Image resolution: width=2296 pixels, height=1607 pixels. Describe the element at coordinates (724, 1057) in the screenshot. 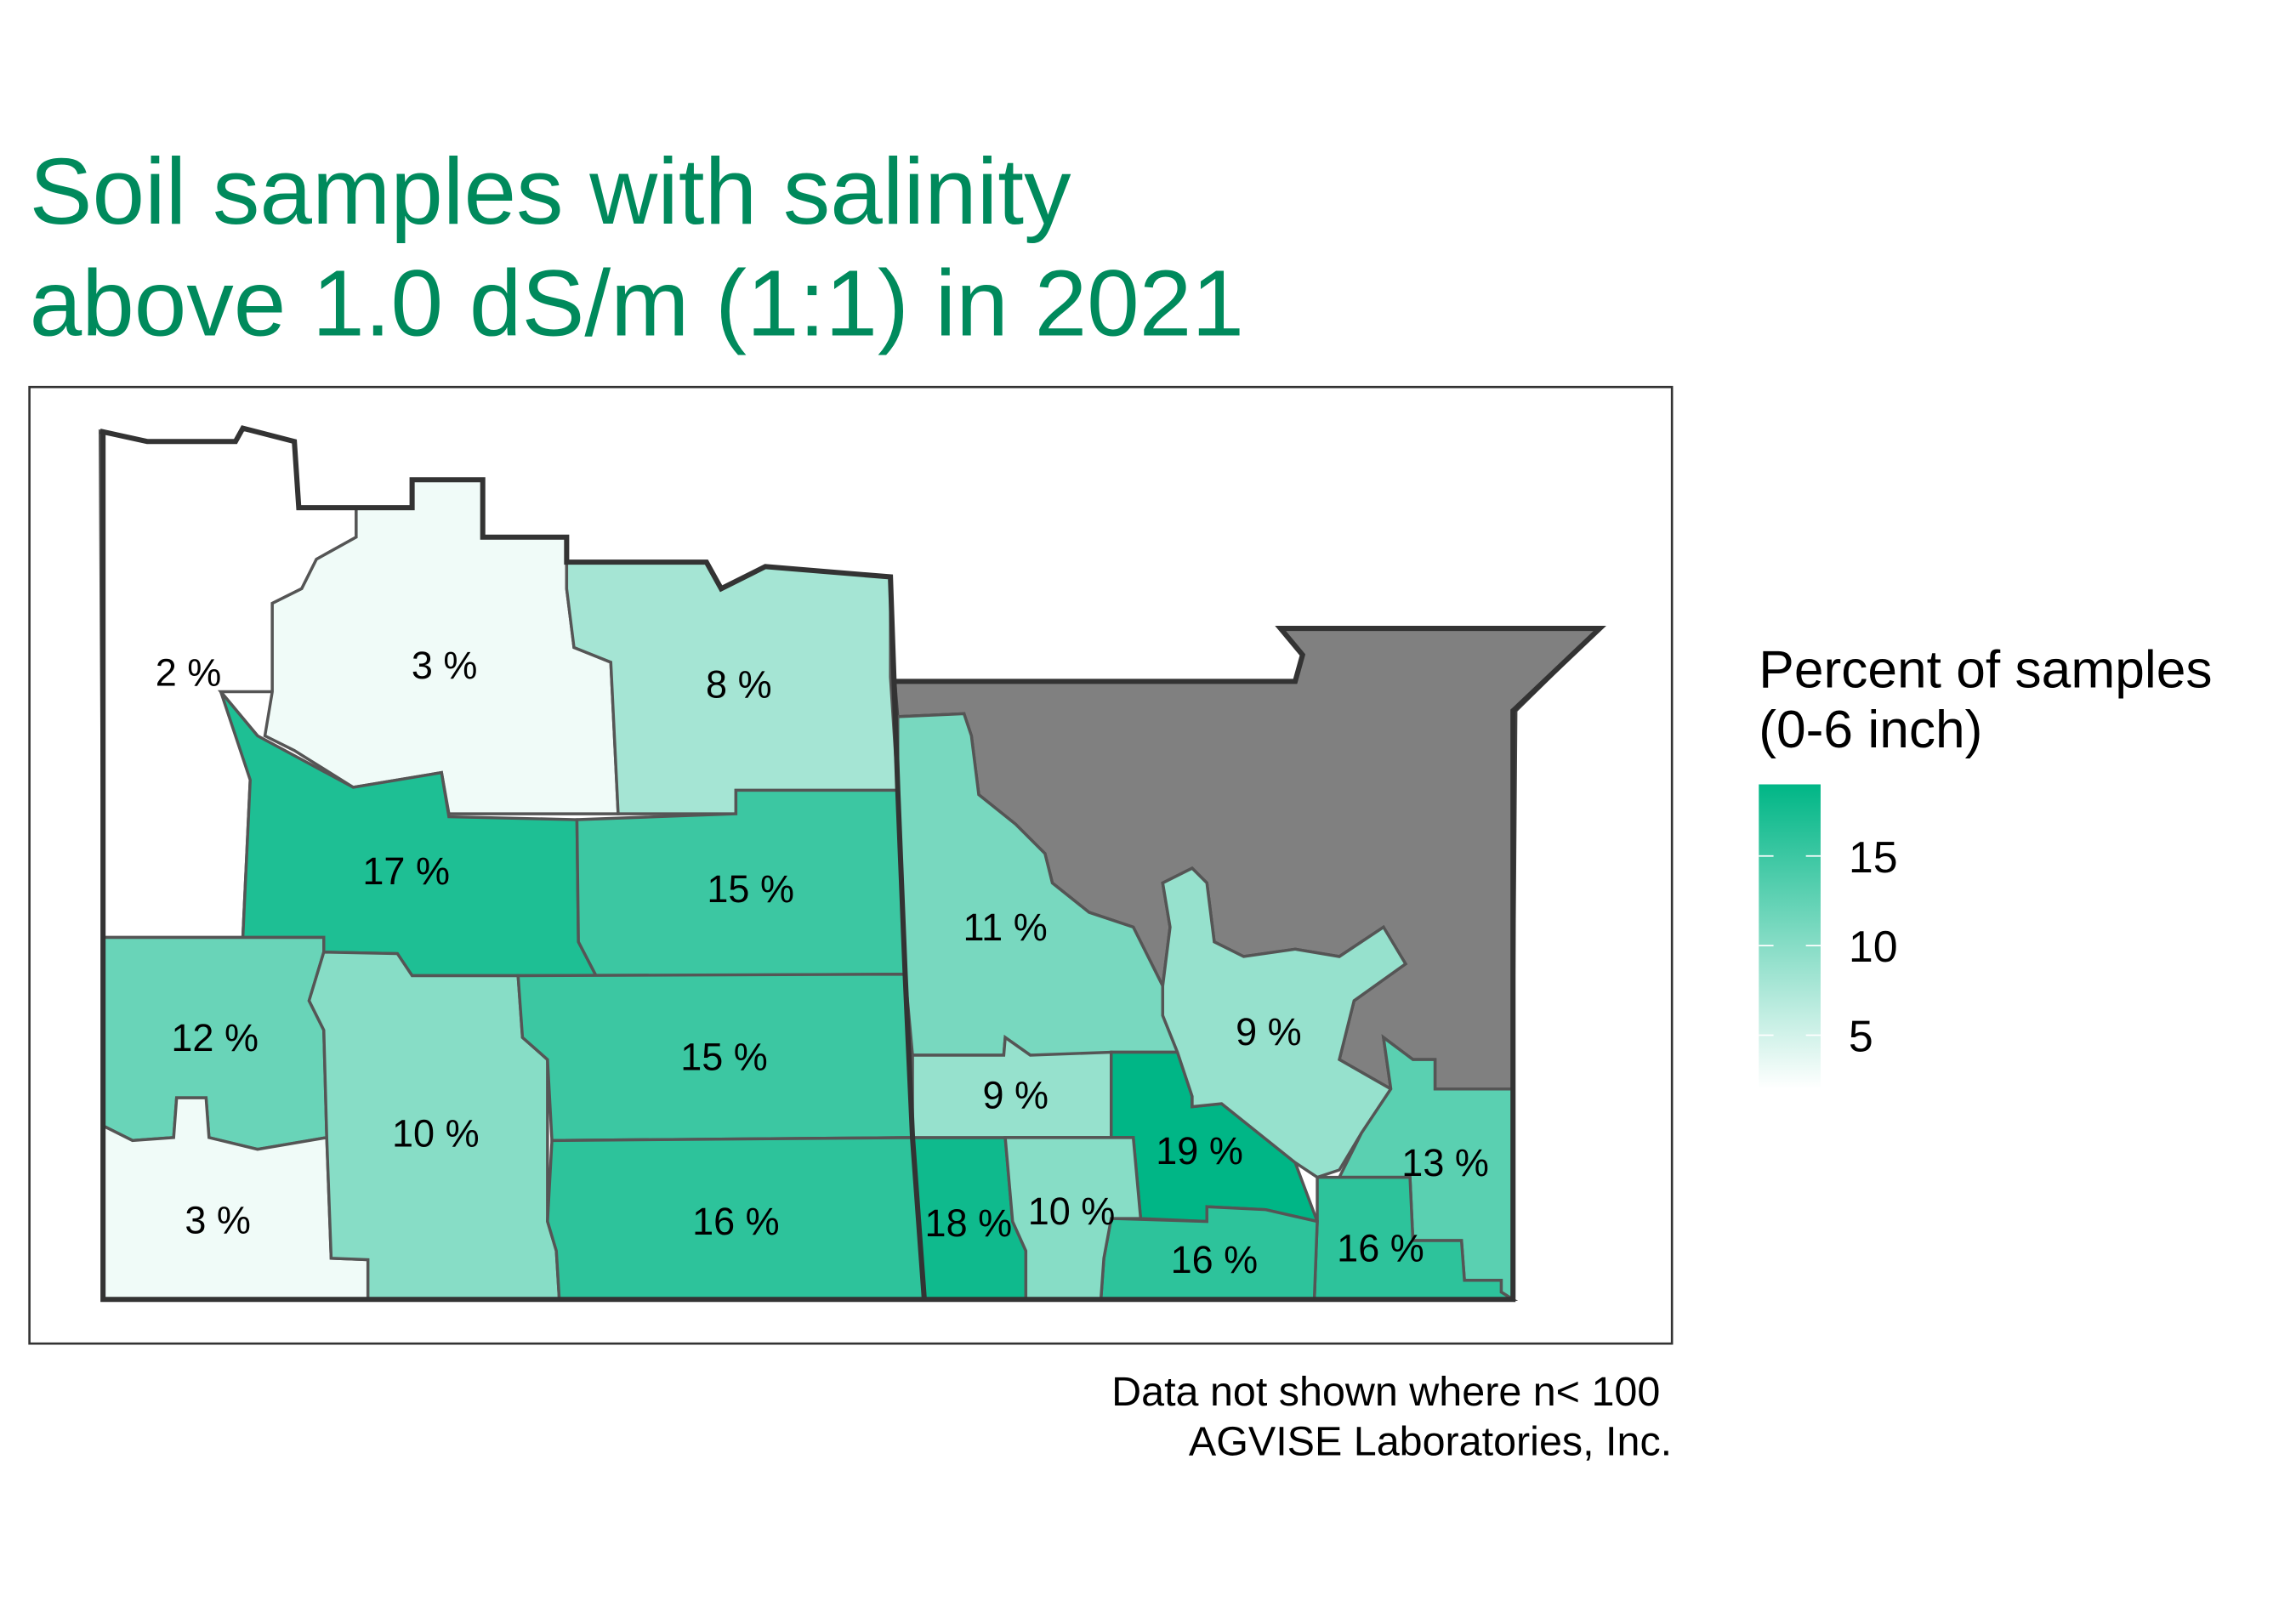

I see `region-label-8: 15 %` at that location.